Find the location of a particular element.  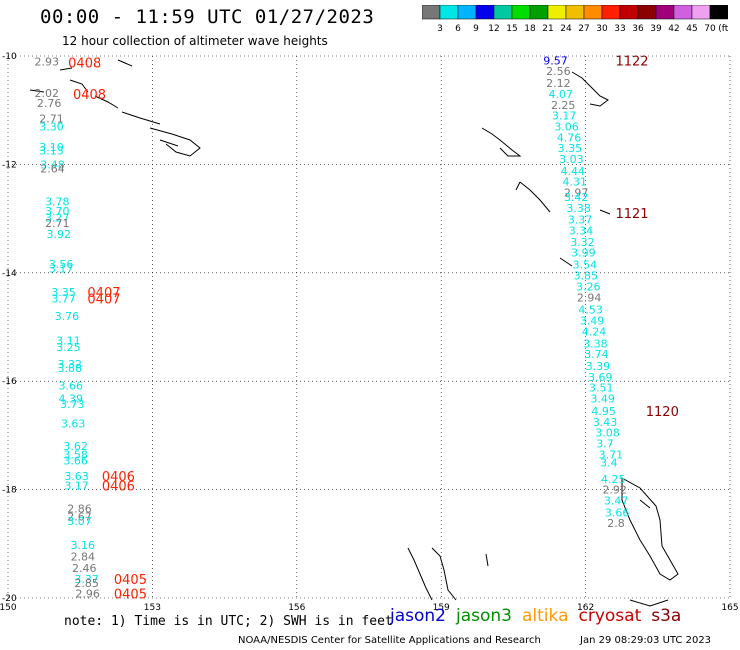

y-tick-label: -12 is located at coordinates (9, 165).